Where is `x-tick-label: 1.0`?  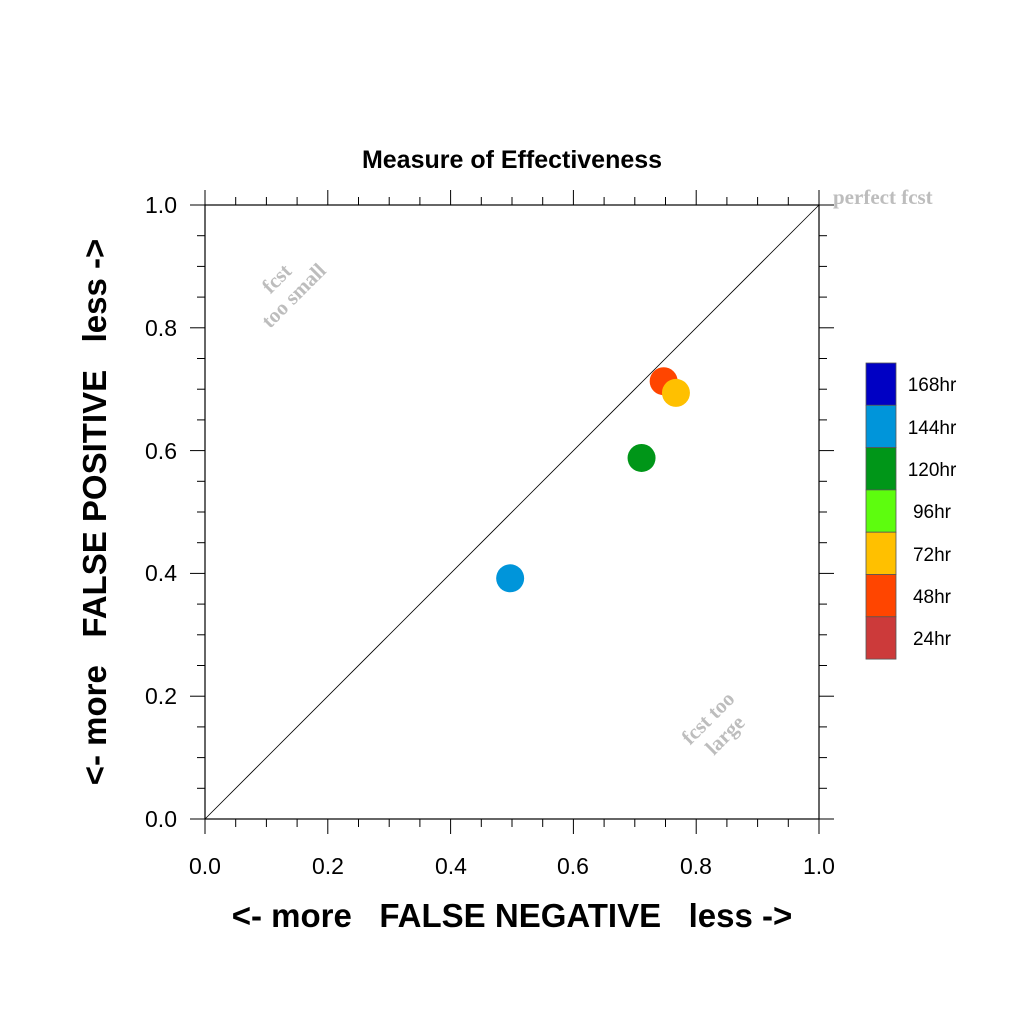
x-tick-label: 1.0 is located at coordinates (819, 866).